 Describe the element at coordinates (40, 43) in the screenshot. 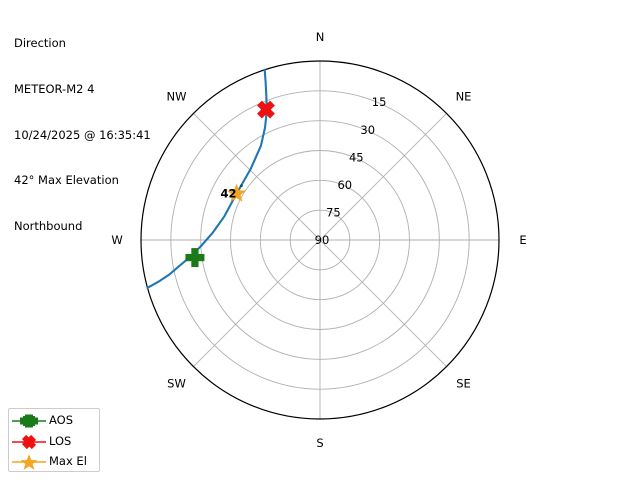

I see `title-line-direction: Direction` at that location.